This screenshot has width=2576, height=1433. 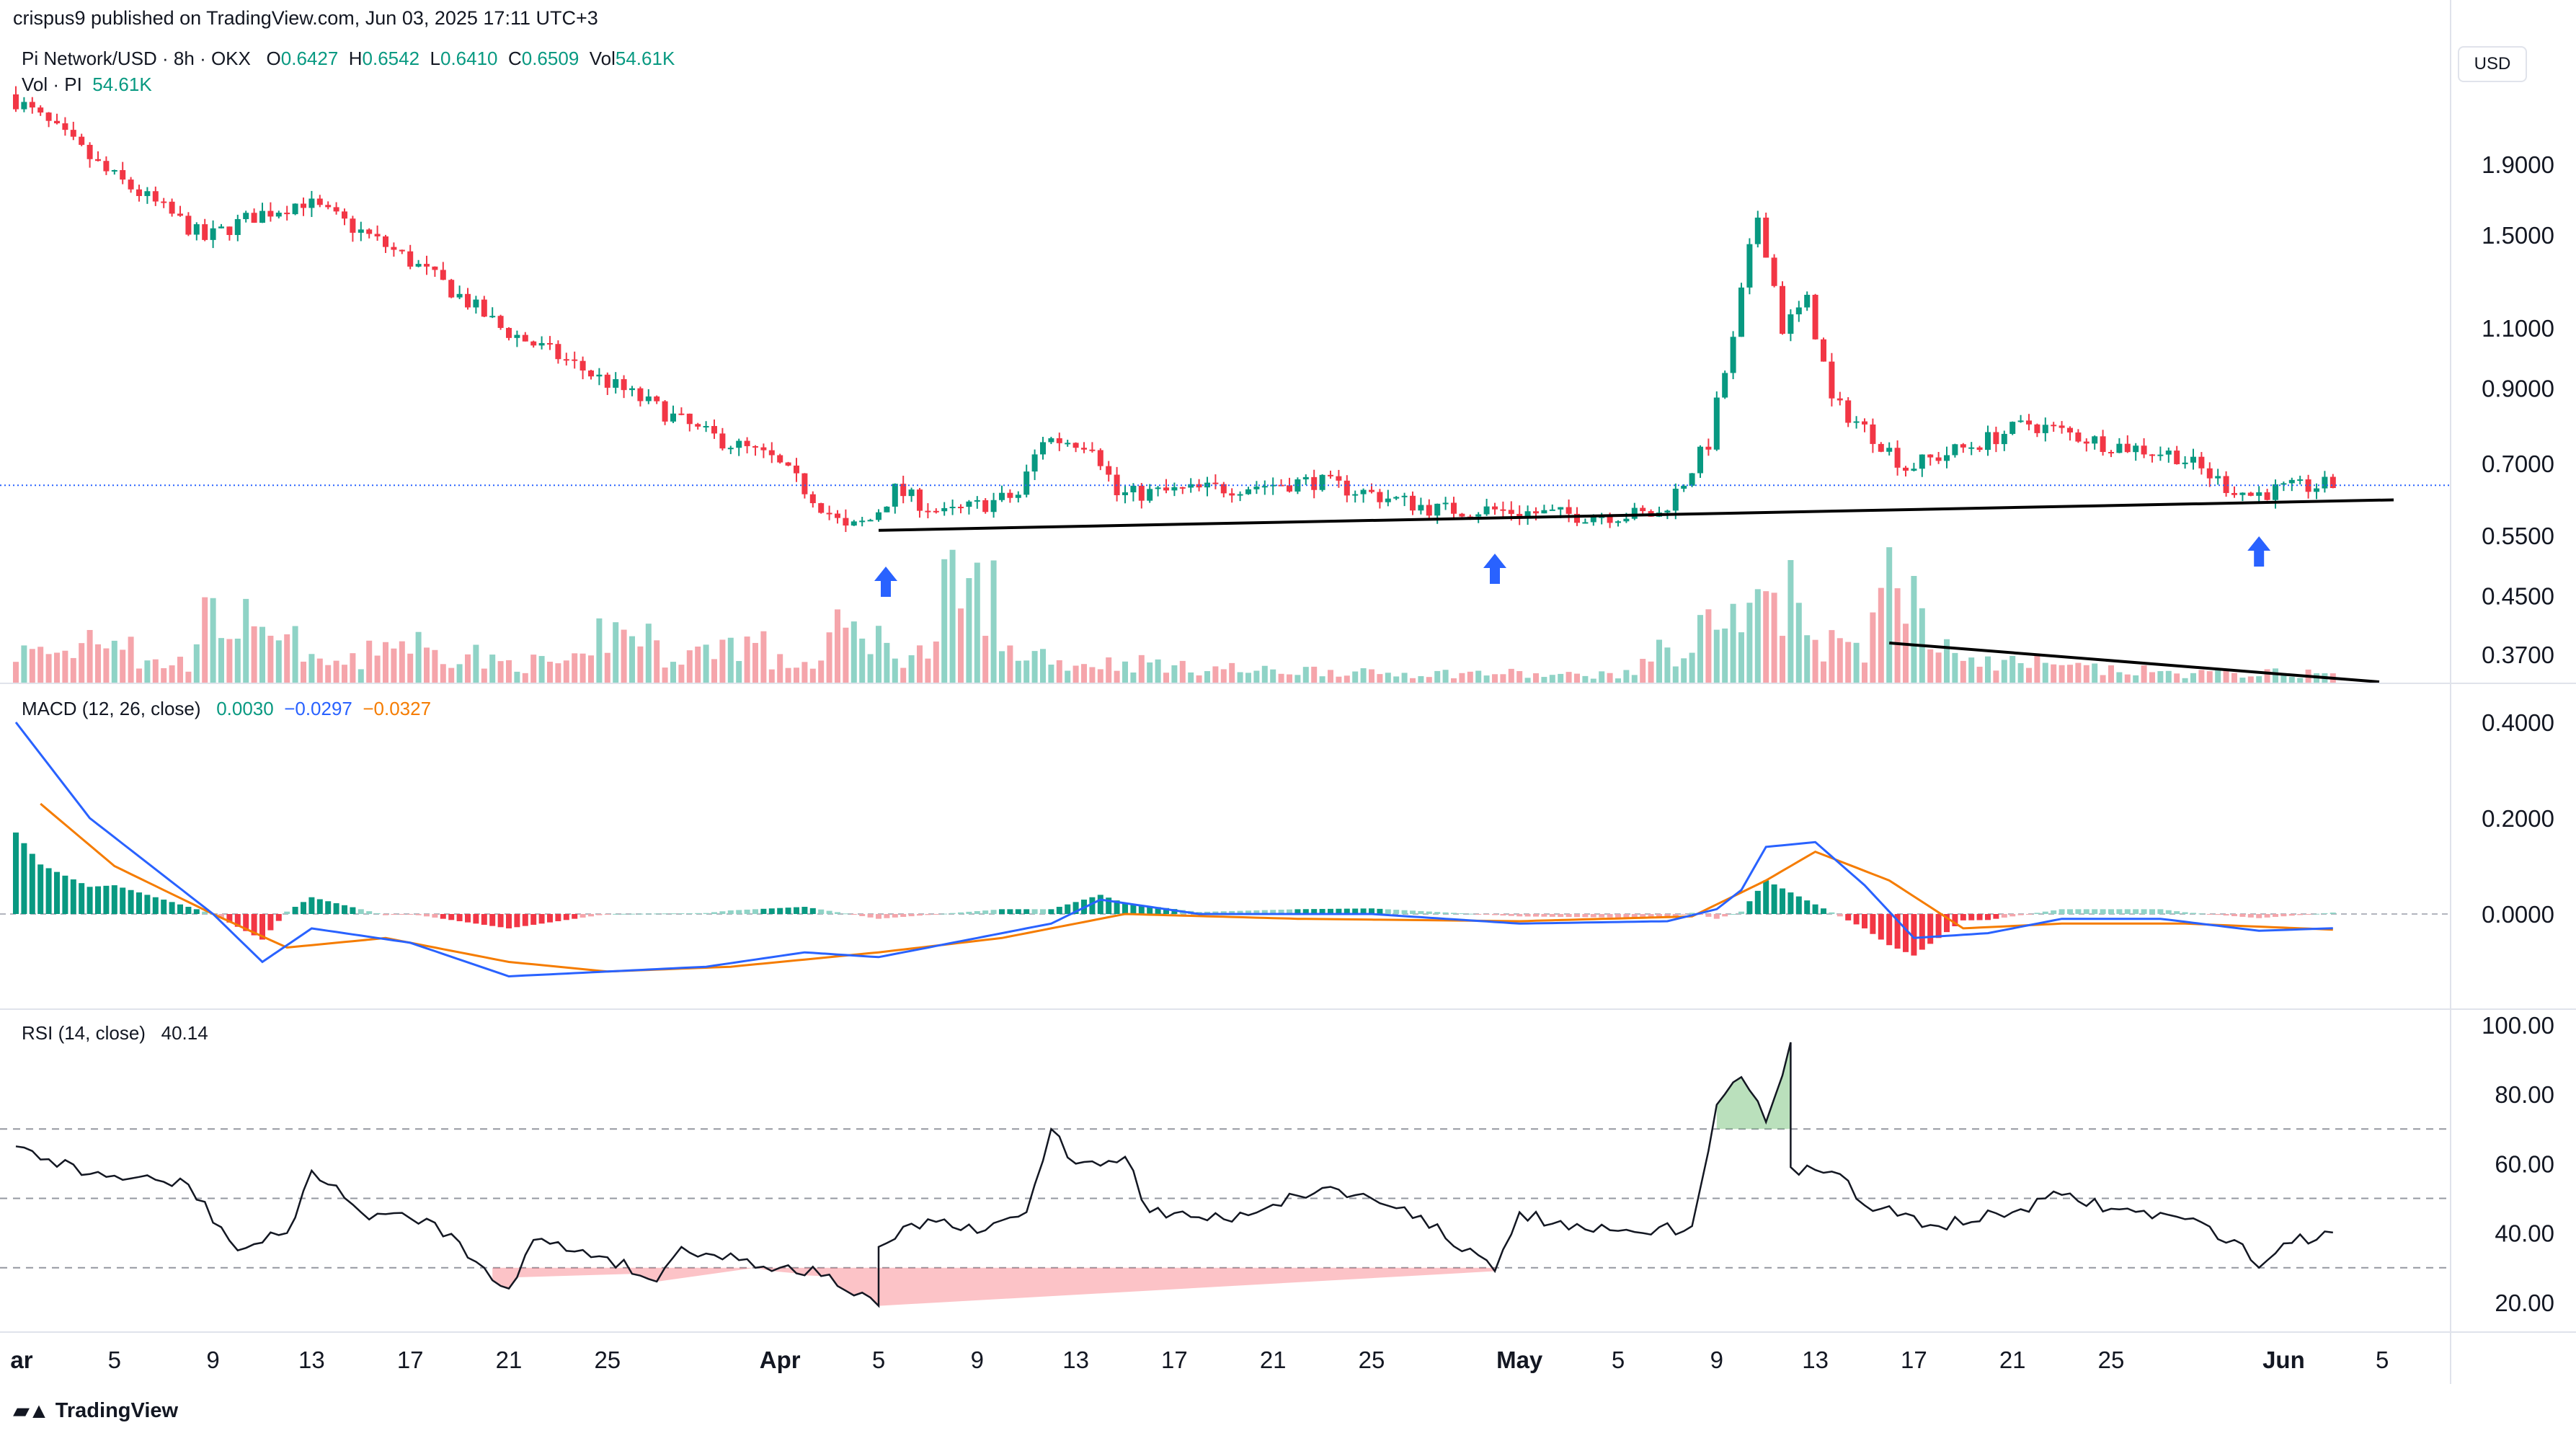 I want to click on symbol-name: Pi Network/USD · 8h · OKX, so click(x=136, y=58).